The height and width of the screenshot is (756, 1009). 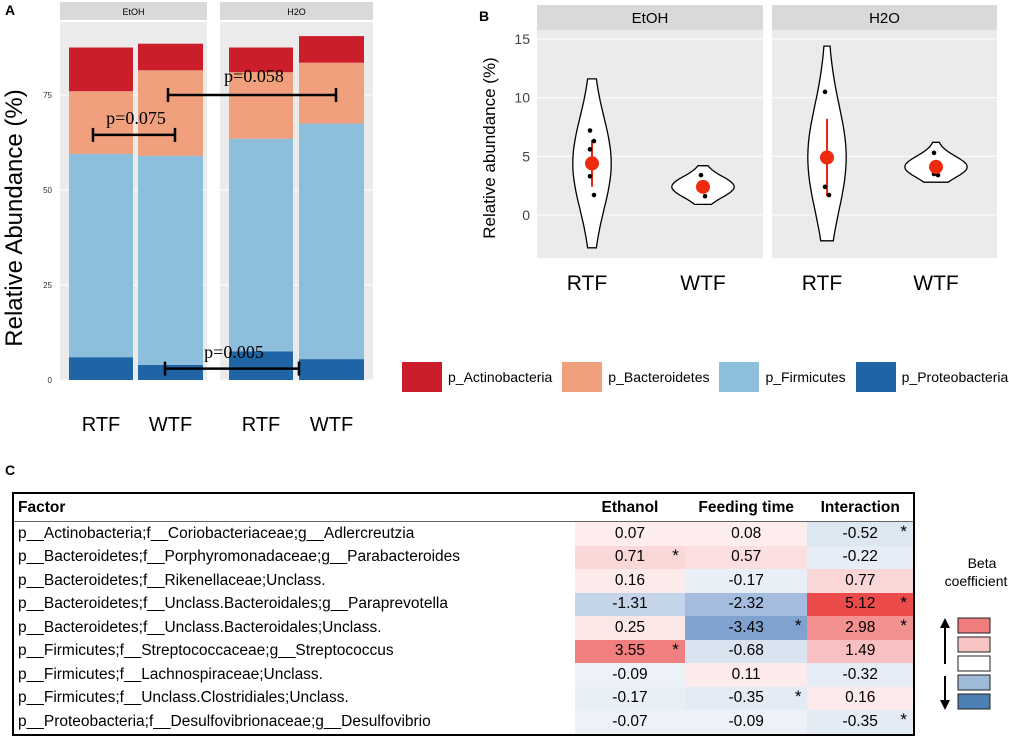 What do you see at coordinates (587, 283) in the screenshot?
I see `x-tick-label-b-etoh-rtf: RTF` at bounding box center [587, 283].